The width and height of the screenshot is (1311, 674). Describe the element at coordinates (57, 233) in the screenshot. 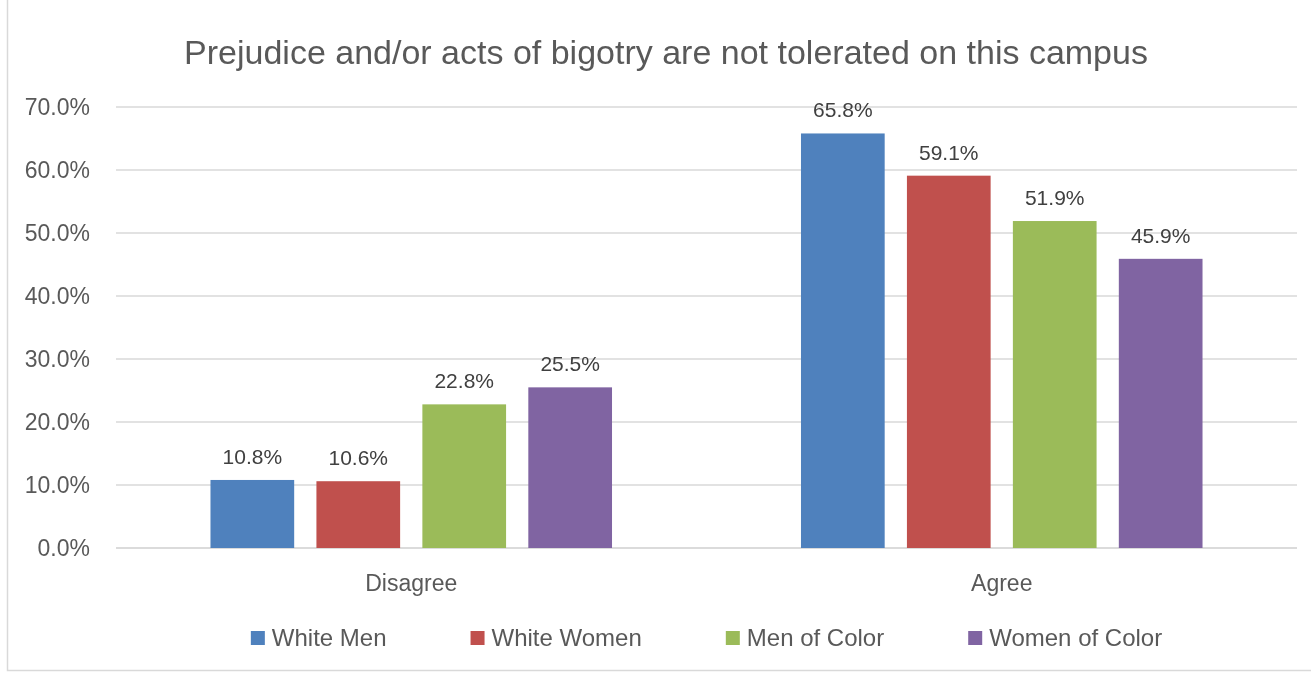

I see `y-tick-label: 50.0%` at that location.